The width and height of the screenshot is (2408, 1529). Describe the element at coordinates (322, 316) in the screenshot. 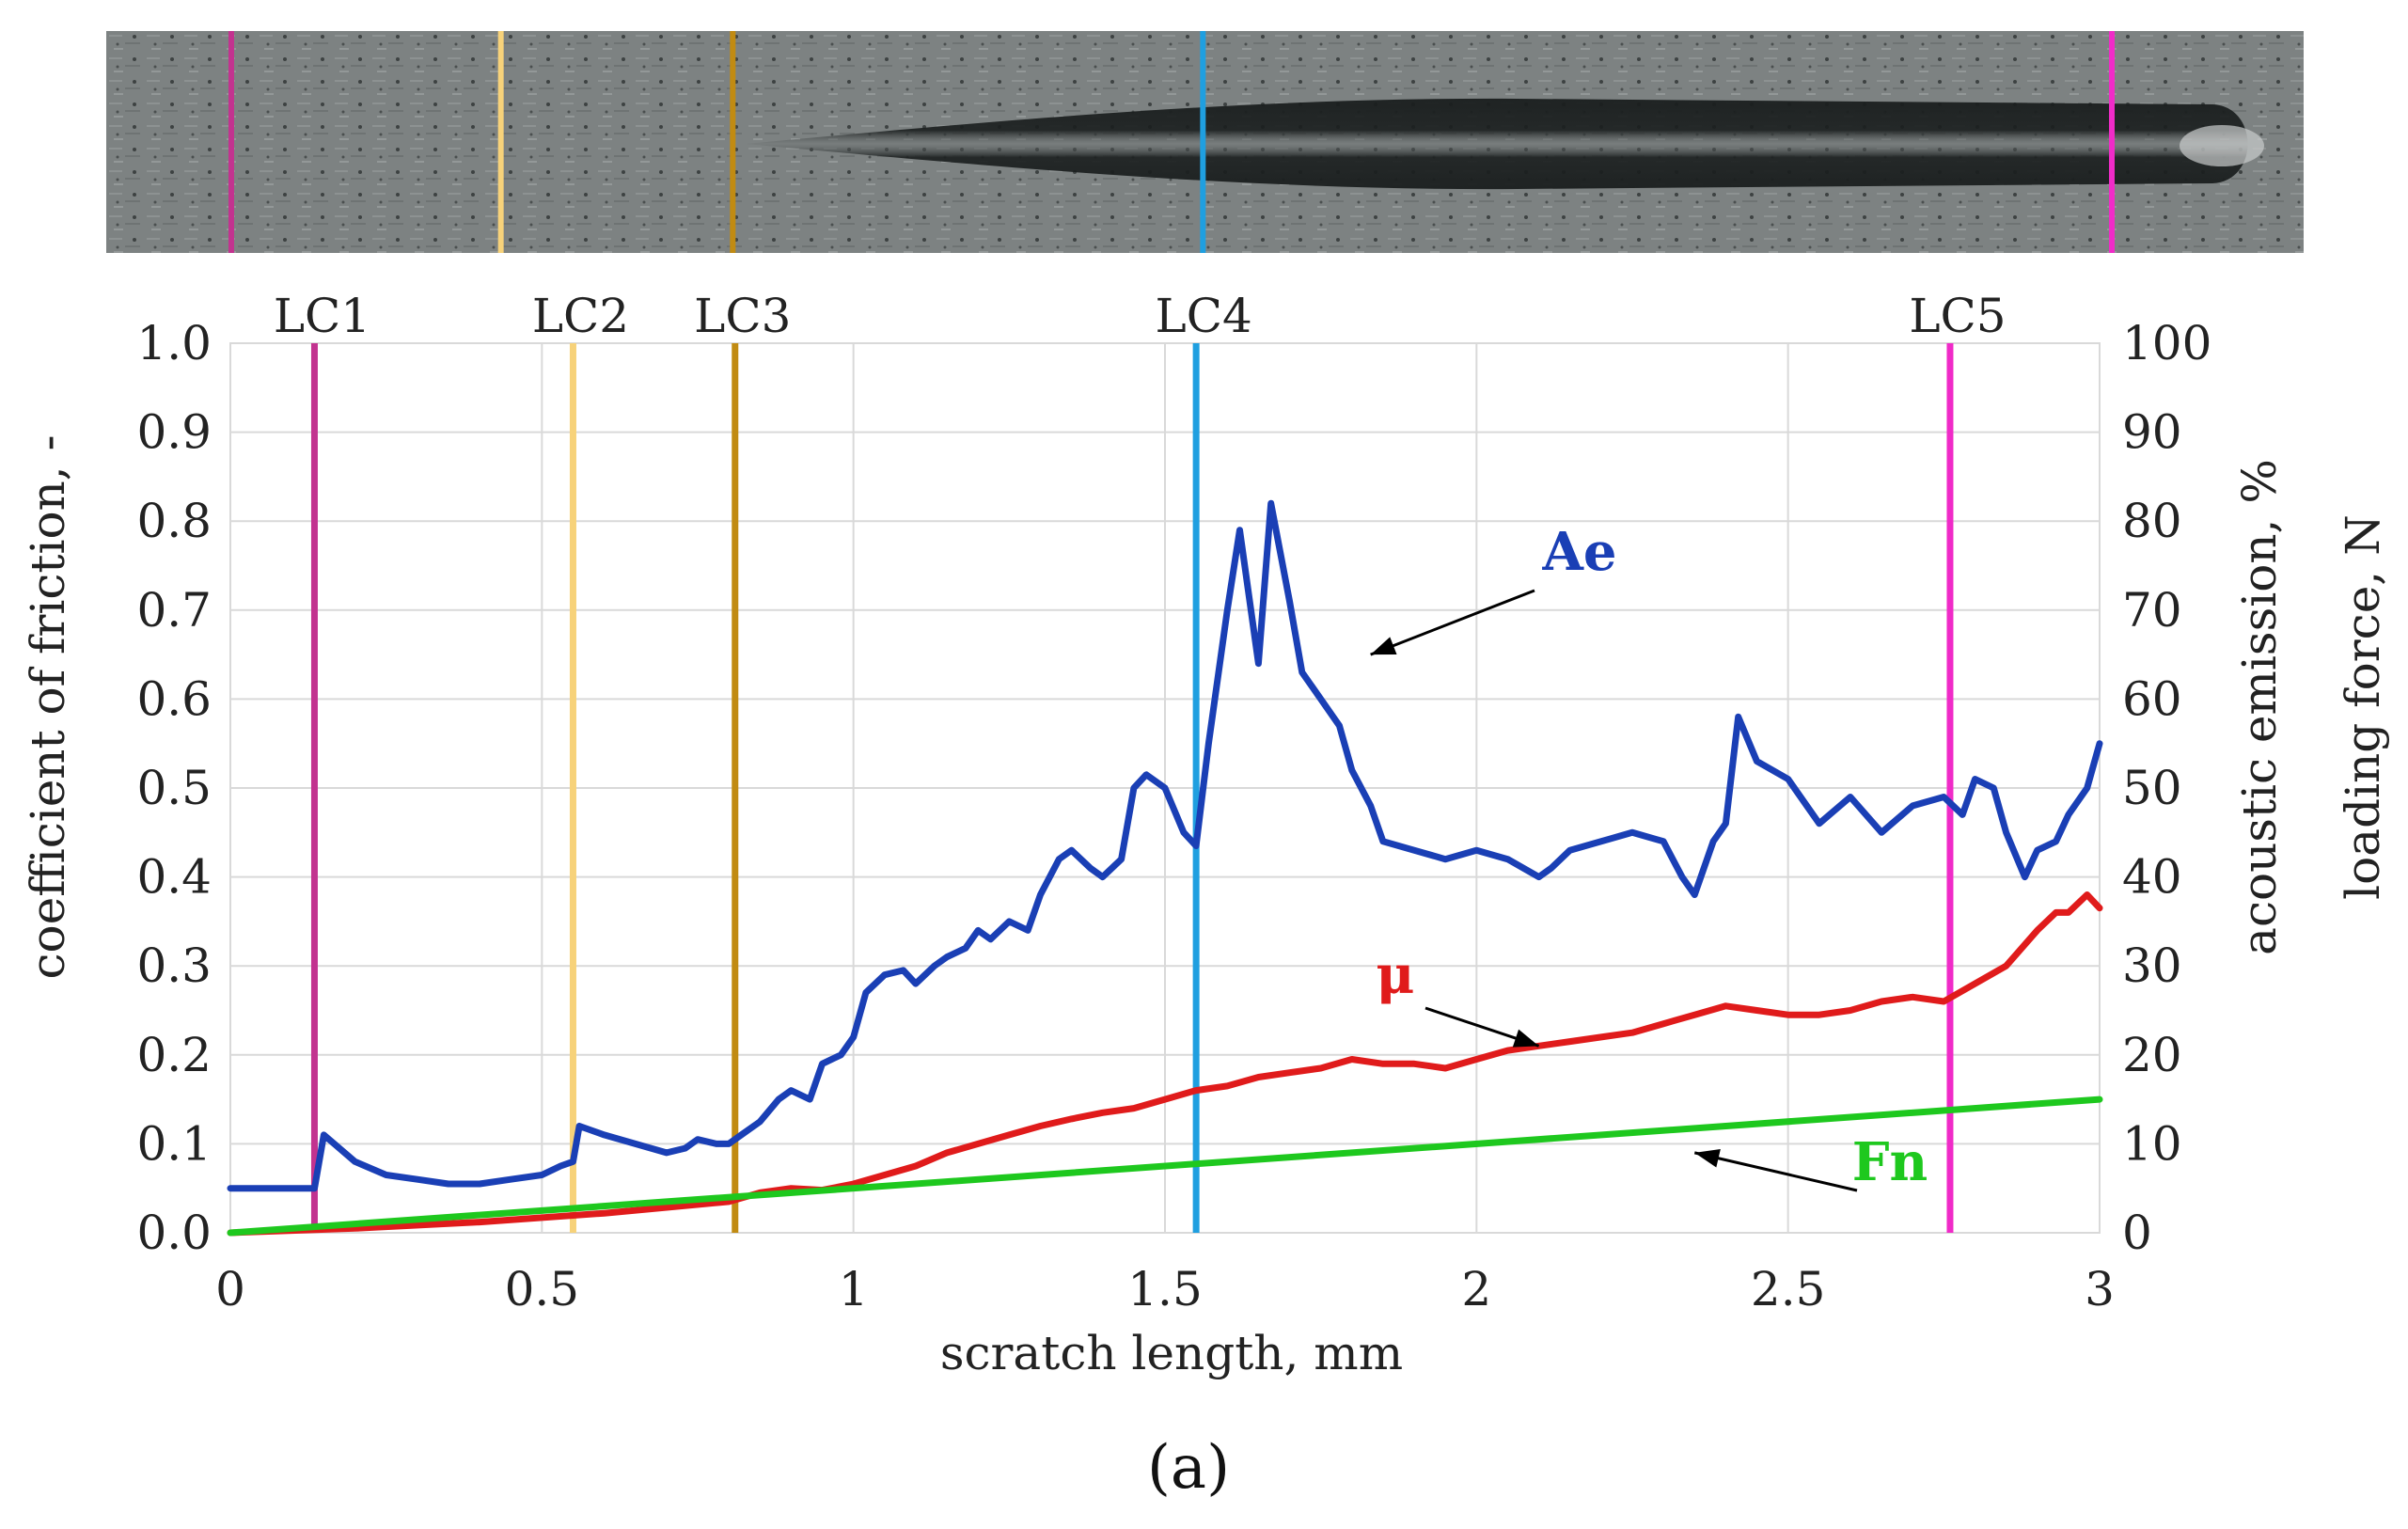

I see `critical-load-label-lc1: LC1` at that location.